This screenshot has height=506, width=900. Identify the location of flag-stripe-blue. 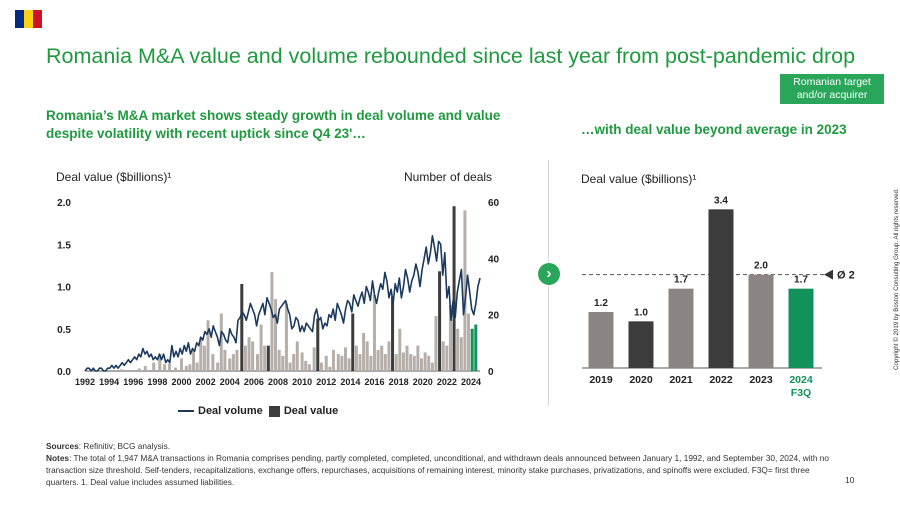
(19, 19).